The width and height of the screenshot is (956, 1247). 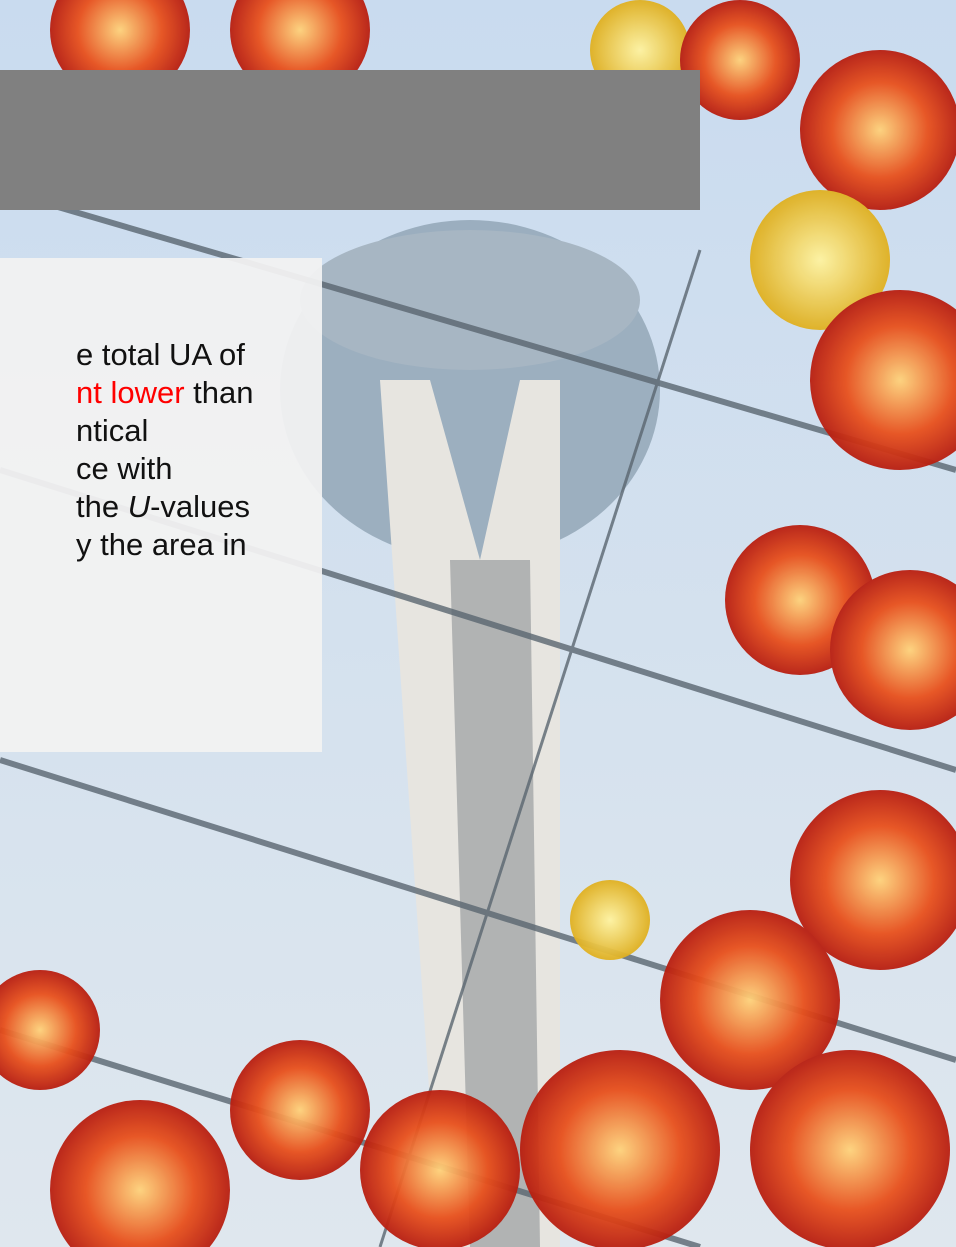 What do you see at coordinates (139, 506) in the screenshot?
I see `italic-text: U` at bounding box center [139, 506].